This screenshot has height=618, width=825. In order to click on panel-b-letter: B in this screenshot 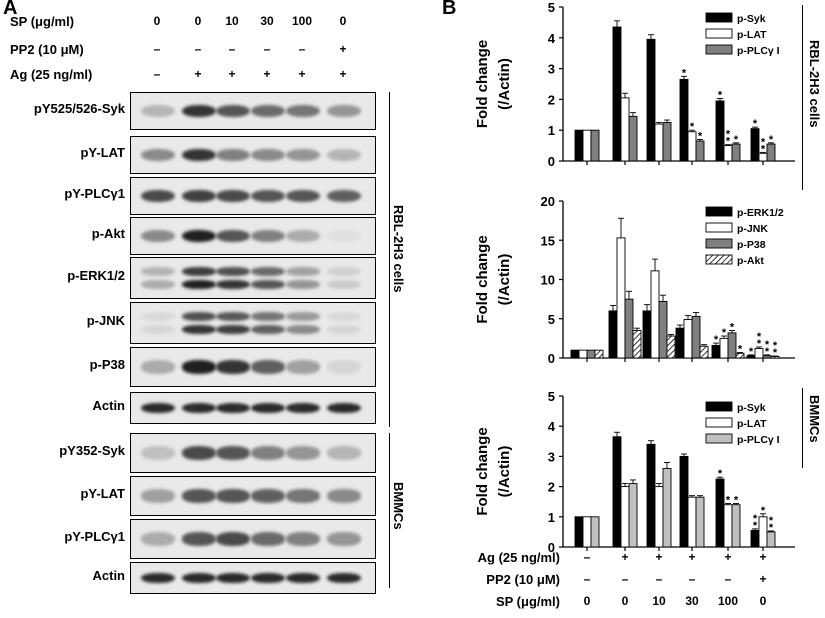, I will do `click(449, 9)`.